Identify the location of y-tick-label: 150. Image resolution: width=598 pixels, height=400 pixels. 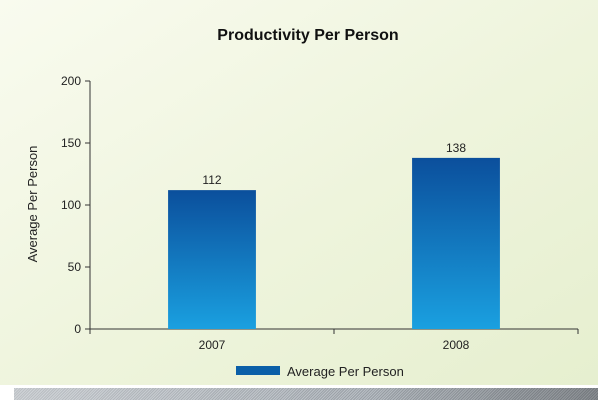
(71, 143).